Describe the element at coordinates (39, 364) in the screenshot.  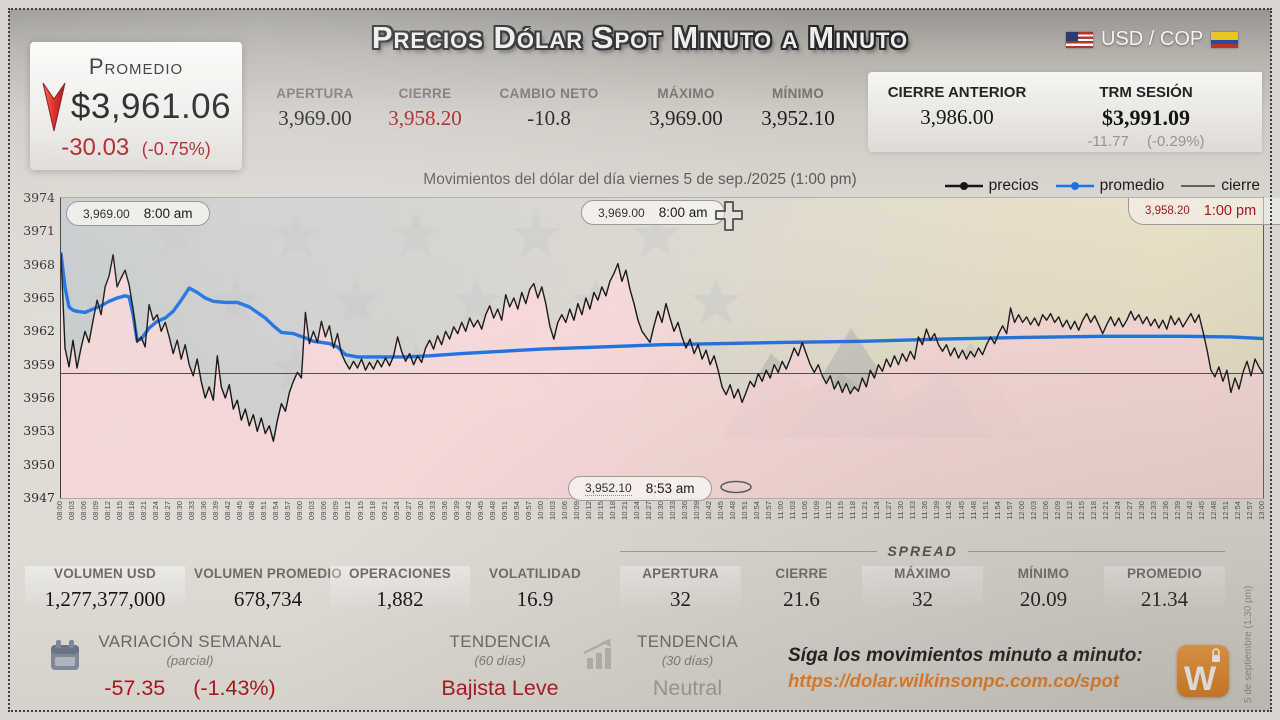
I see `y-tick-label: 3959` at that location.